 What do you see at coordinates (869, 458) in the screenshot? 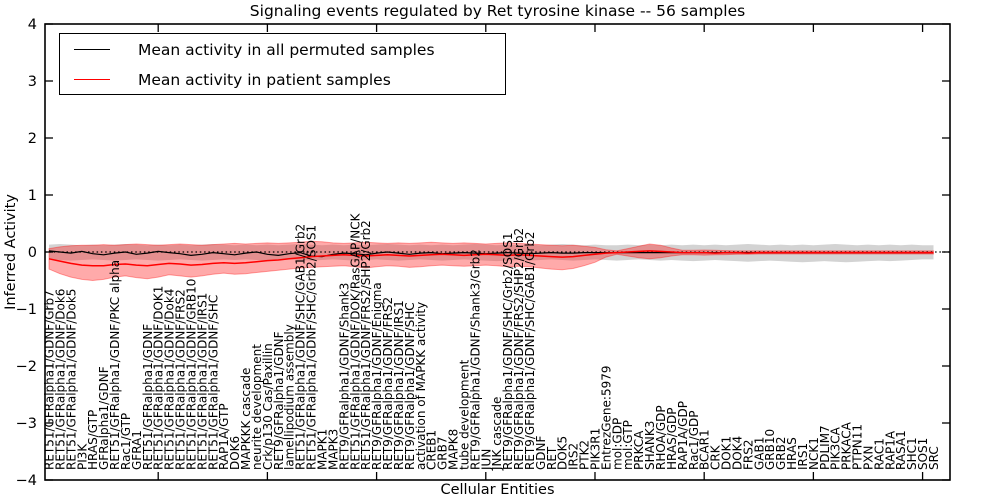
I see `svg-text: PXN` at bounding box center [869, 458].